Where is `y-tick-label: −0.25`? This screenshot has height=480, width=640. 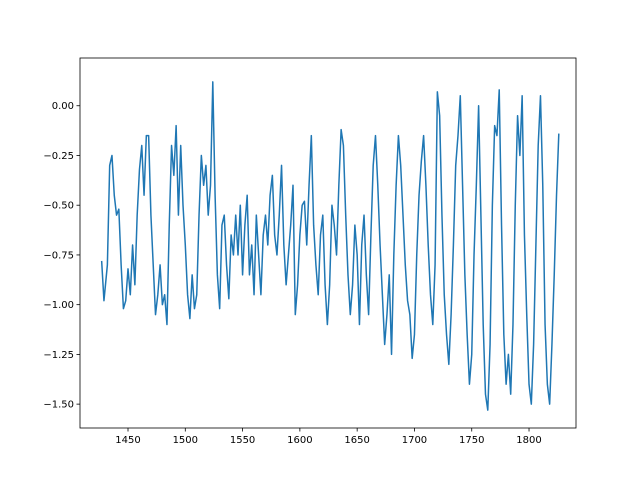 y-tick-label: −0.25 is located at coordinates (58, 156).